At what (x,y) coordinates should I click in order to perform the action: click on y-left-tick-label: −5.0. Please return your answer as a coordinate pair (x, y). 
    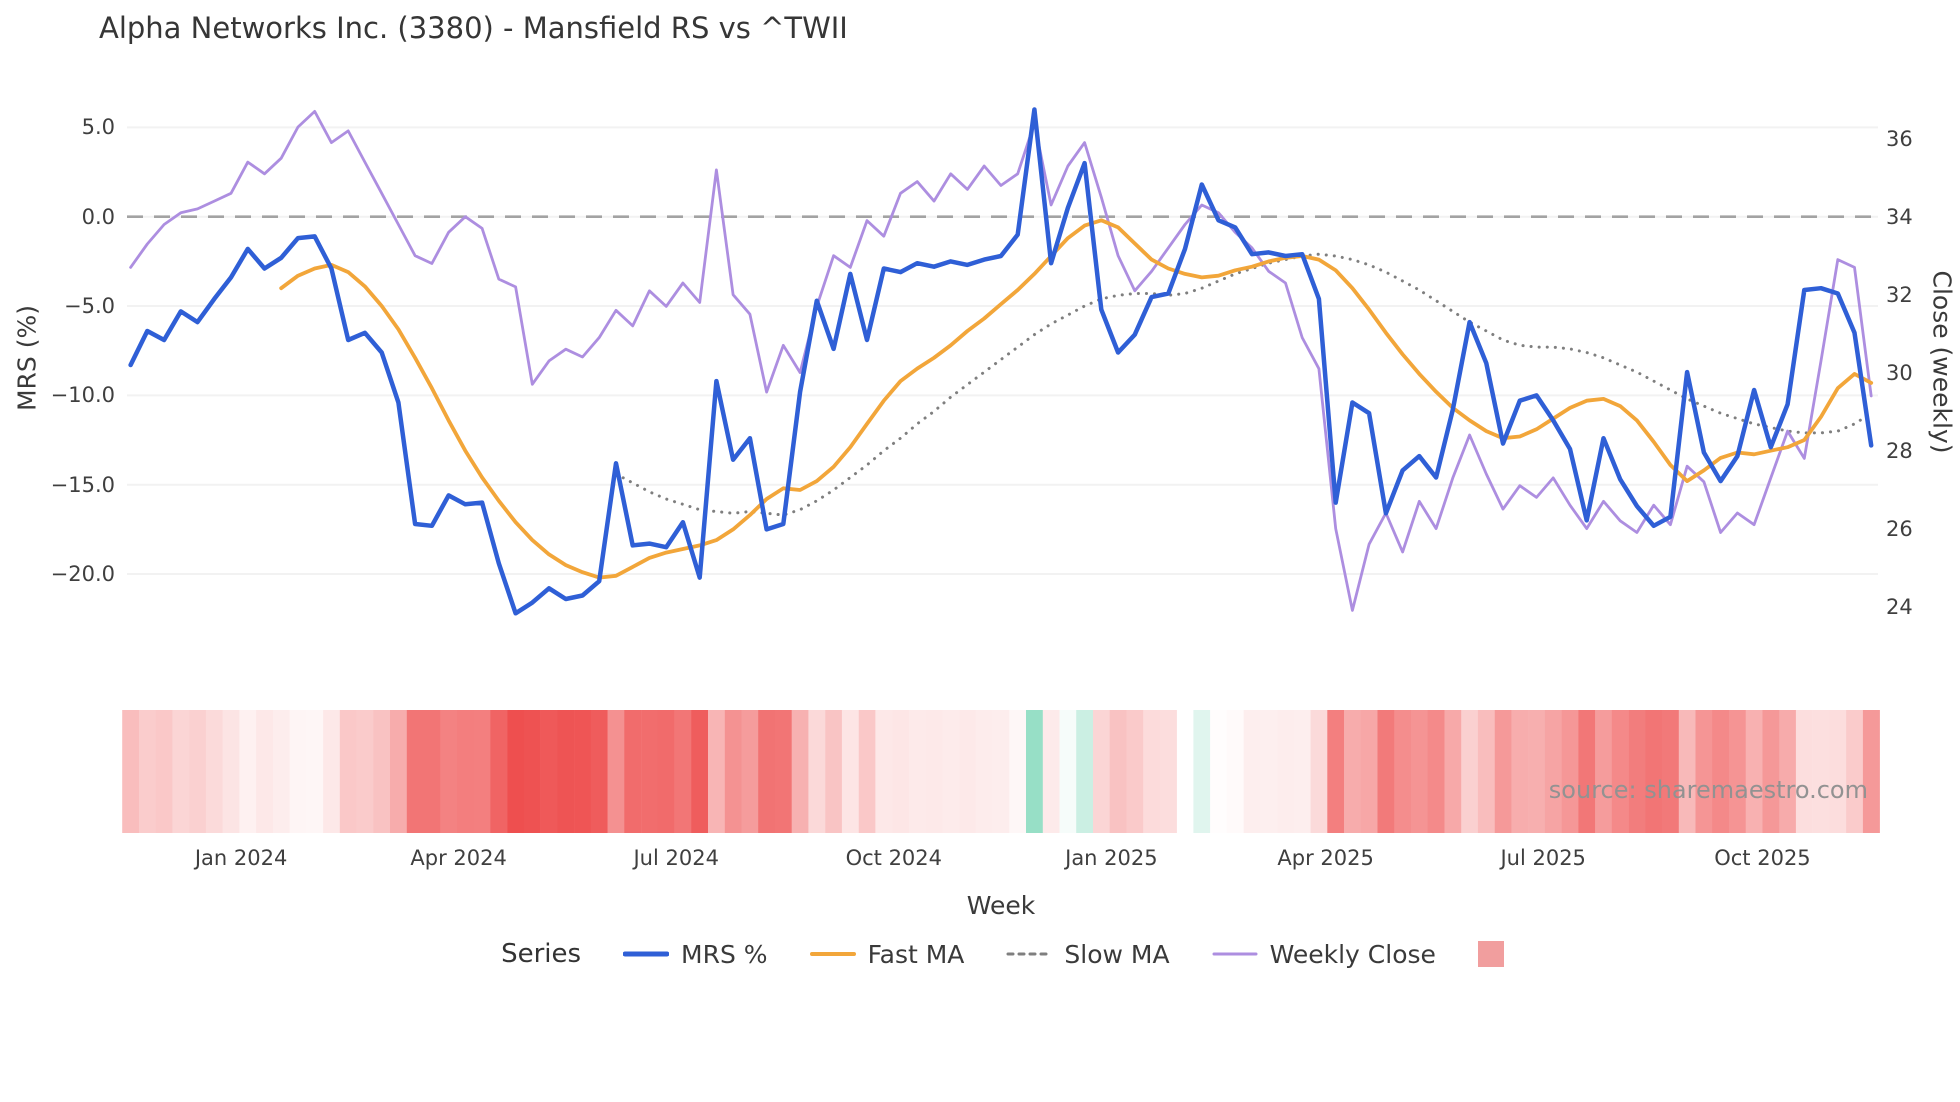
    Looking at the image, I should click on (89, 306).